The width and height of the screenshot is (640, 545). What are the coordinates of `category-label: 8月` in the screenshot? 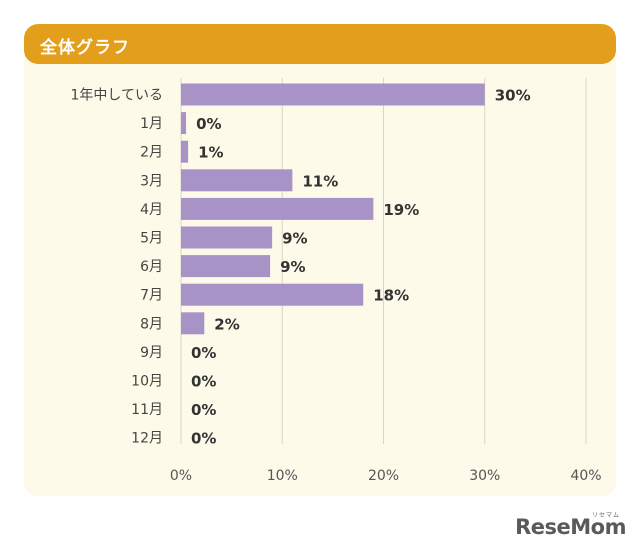 It's located at (151, 324).